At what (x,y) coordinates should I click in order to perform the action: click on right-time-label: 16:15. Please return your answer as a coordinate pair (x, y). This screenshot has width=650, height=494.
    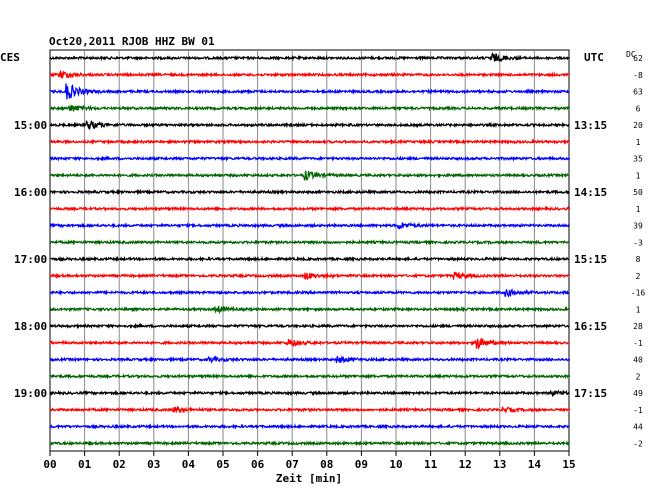
    Looking at the image, I should click on (590, 326).